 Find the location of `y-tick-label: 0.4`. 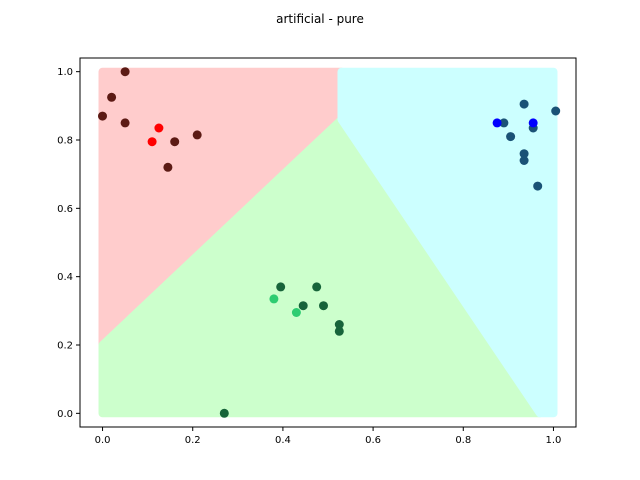

y-tick-label: 0.4 is located at coordinates (65, 277).